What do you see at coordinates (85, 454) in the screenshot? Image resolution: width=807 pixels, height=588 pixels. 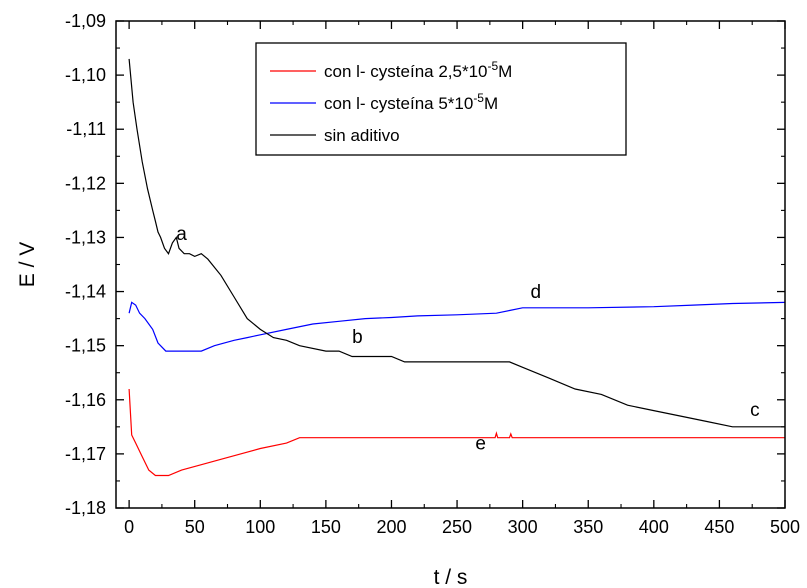 I see `y-tick-label: -1,17` at bounding box center [85, 454].